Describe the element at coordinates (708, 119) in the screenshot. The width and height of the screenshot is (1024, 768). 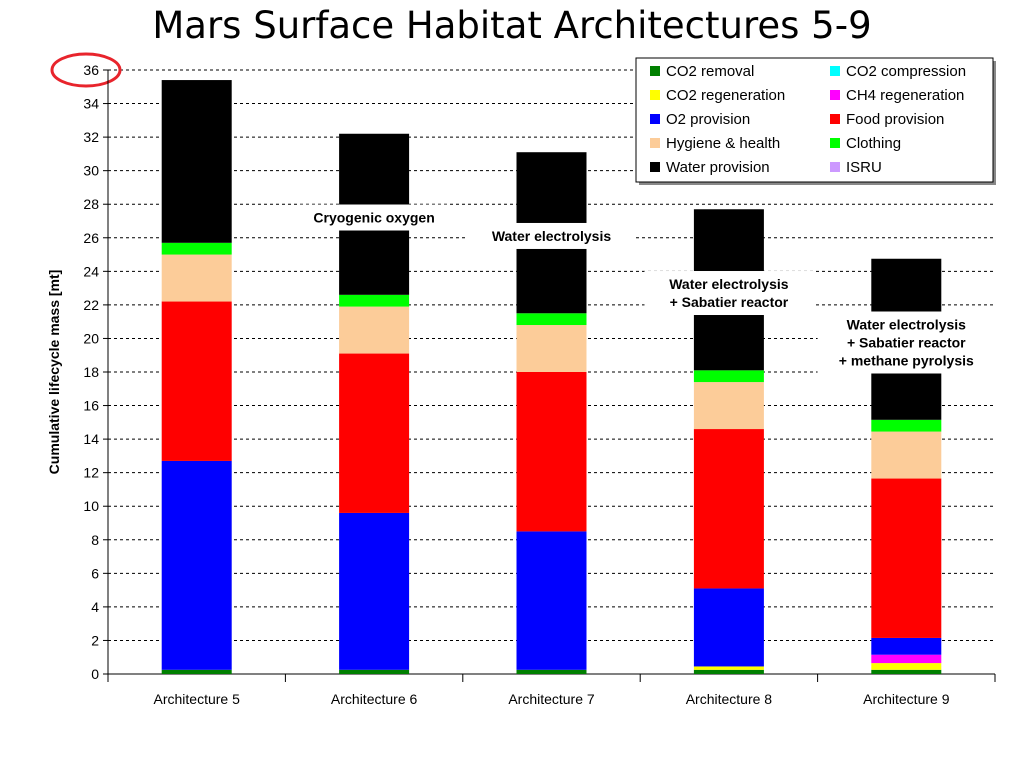
I see `legend-label: O2 provision` at that location.